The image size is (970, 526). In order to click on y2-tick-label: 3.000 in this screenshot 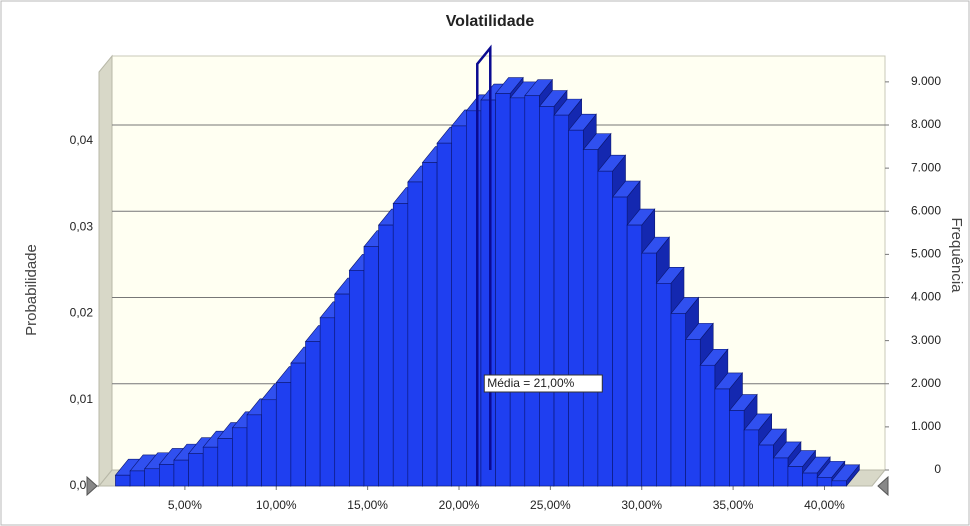, I will do `click(926, 340)`.